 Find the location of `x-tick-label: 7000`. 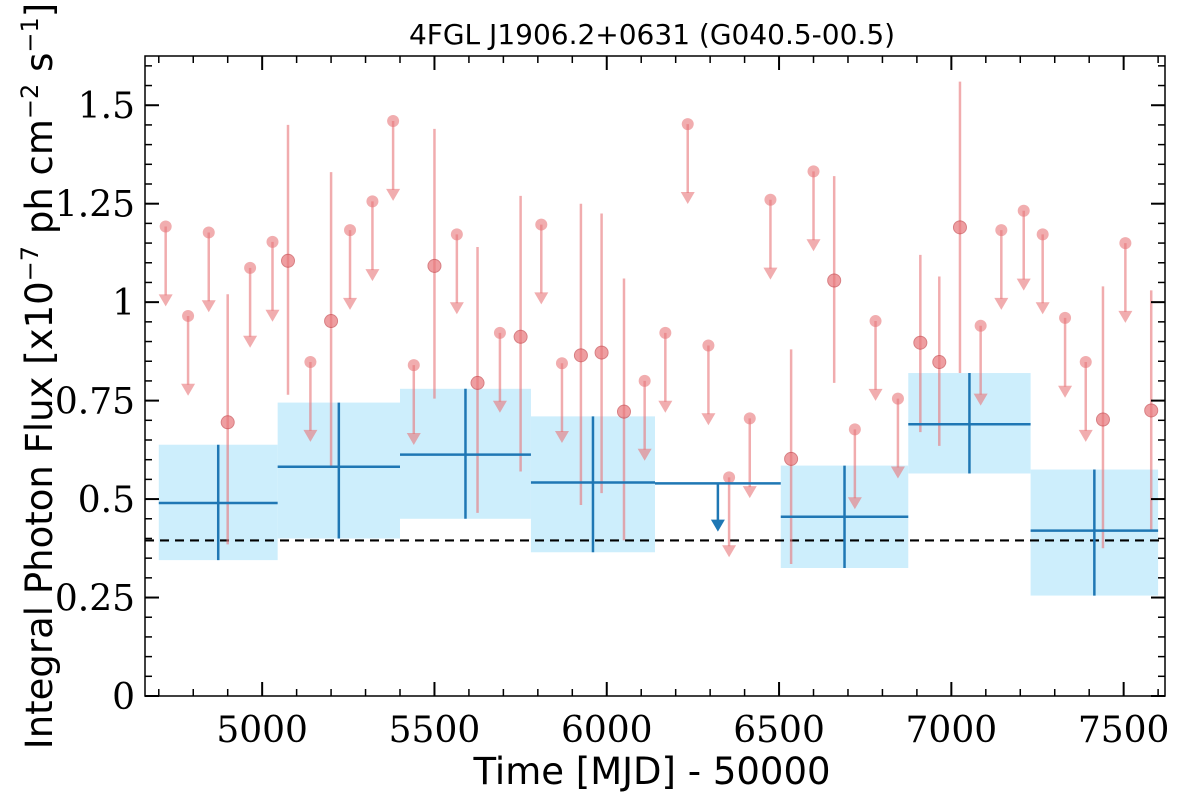

x-tick-label: 7000 is located at coordinates (952, 730).